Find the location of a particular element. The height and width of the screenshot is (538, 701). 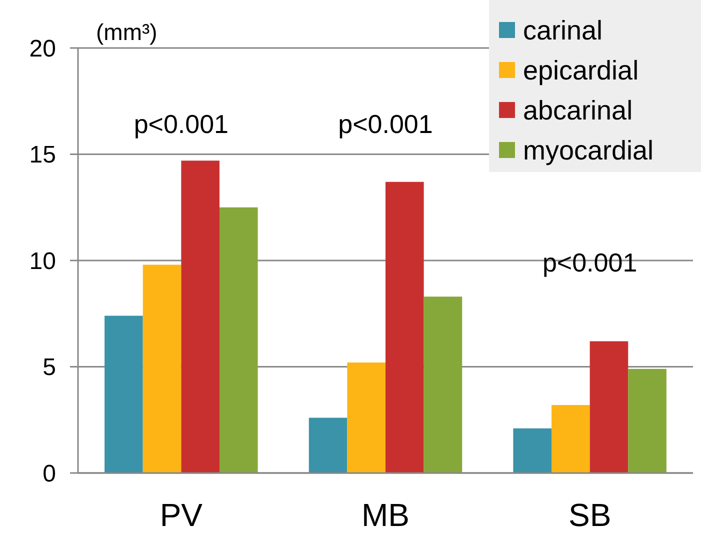

y-tick-label: 15 is located at coordinates (42, 155).